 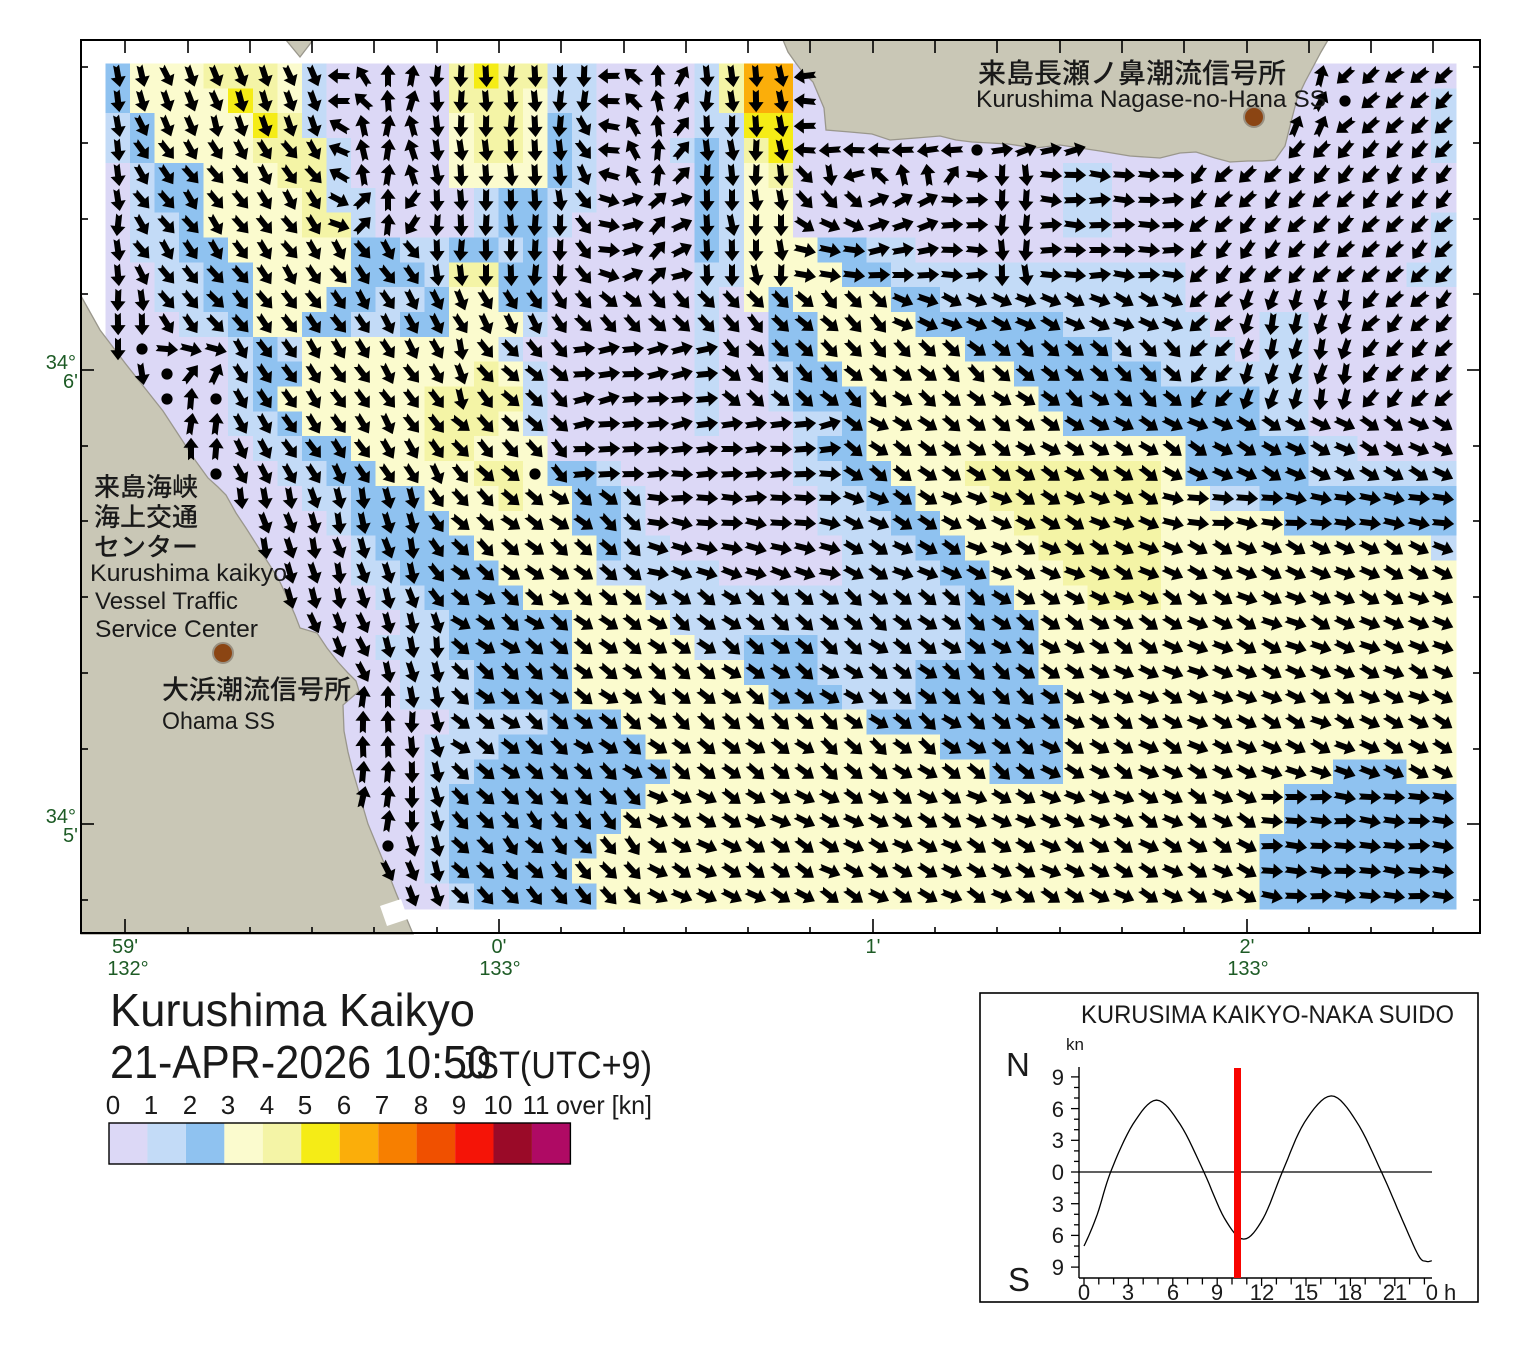 I want to click on svg-text: N, so click(x=1018, y=1064).